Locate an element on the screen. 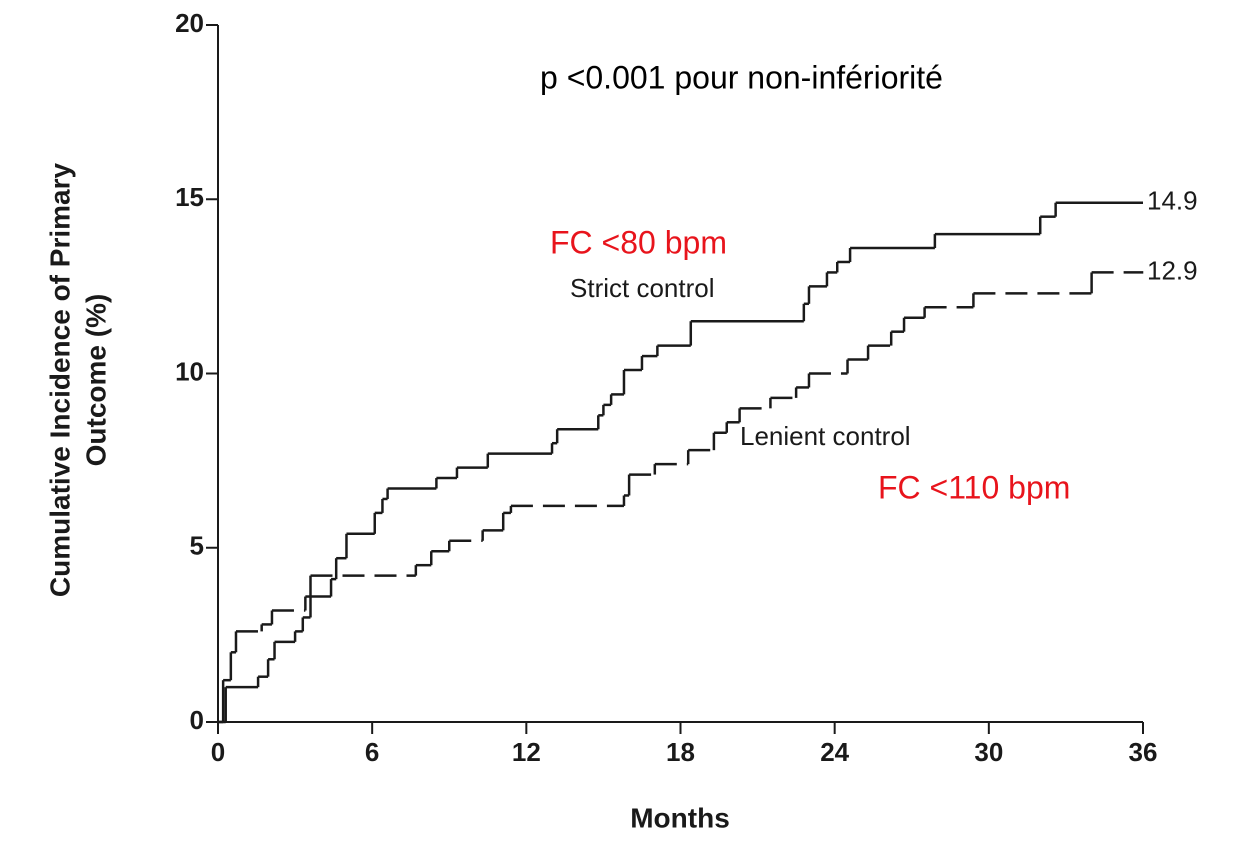 Image resolution: width=1235 pixels, height=857 pixels. x-tick-label: 6 is located at coordinates (372, 752).